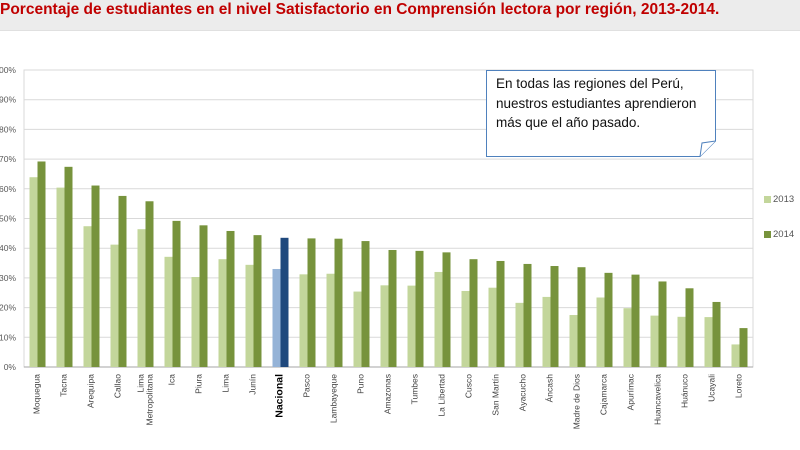 The image size is (800, 450). Describe the element at coordinates (8, 189) in the screenshot. I see `y-tick-label: 60%` at that location.